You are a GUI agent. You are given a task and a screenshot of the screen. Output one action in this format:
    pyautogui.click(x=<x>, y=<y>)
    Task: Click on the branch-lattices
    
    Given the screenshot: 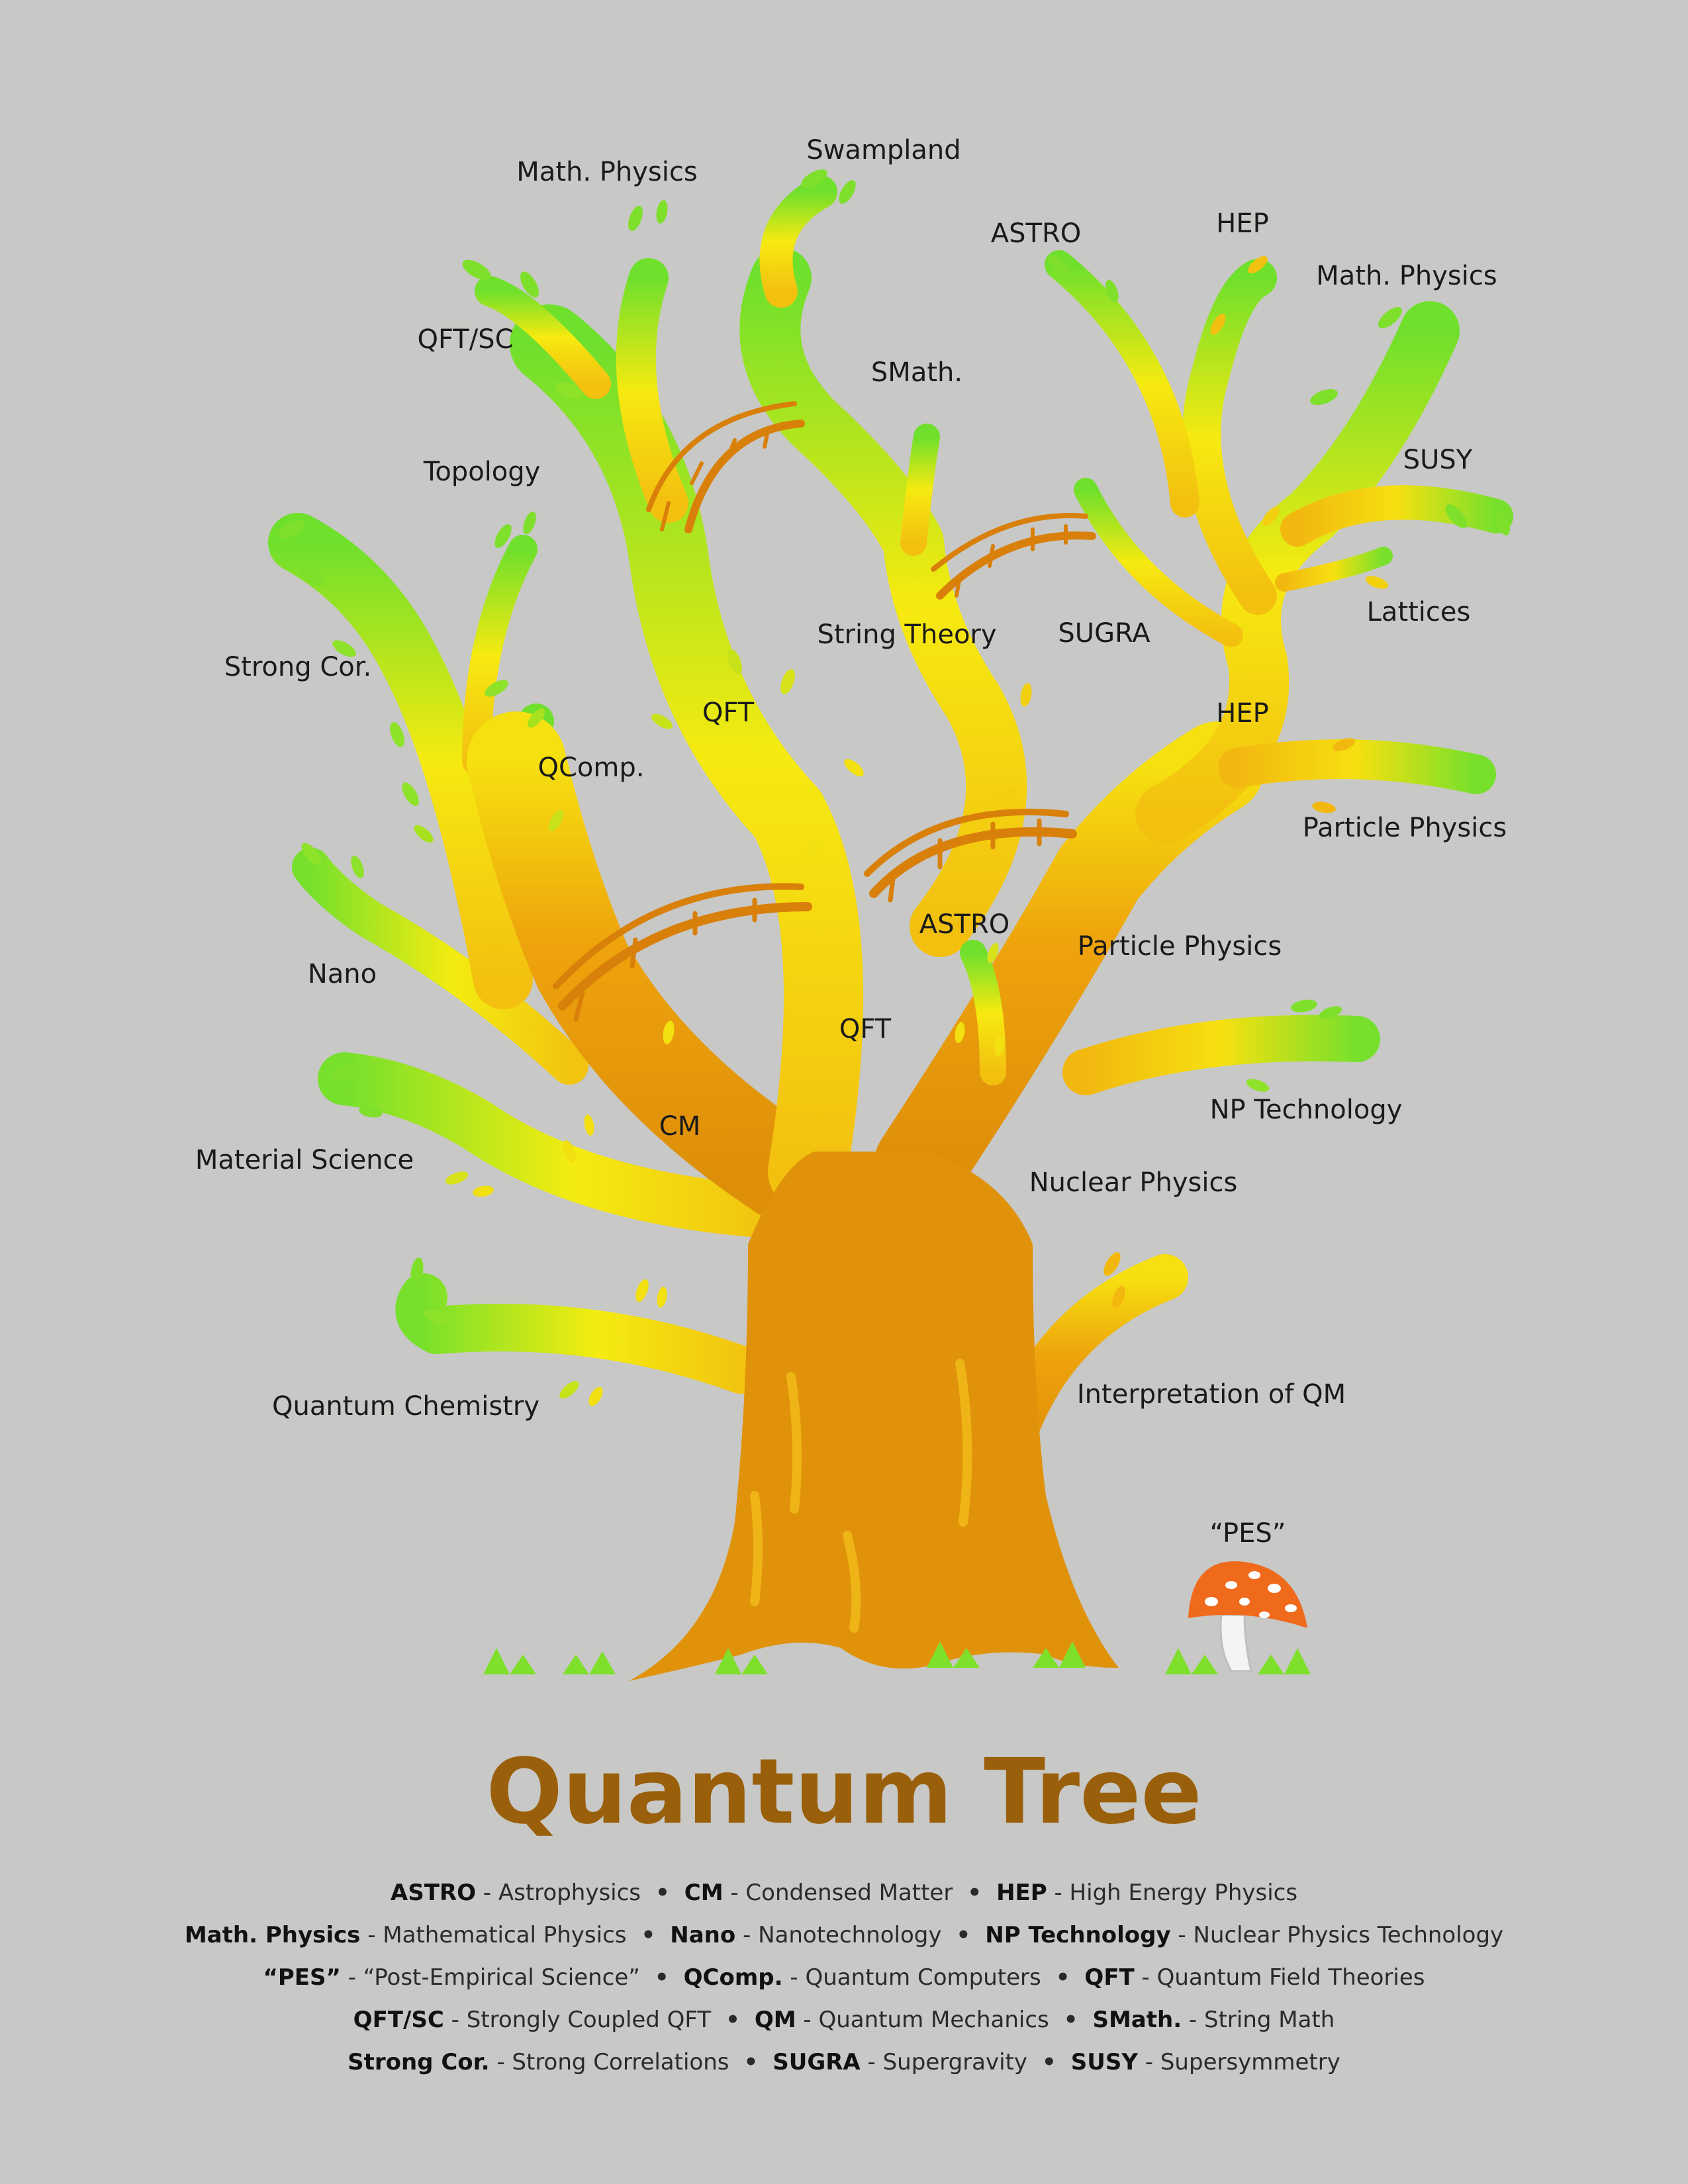 What is the action you would take?
    pyautogui.click(x=1334, y=569)
    